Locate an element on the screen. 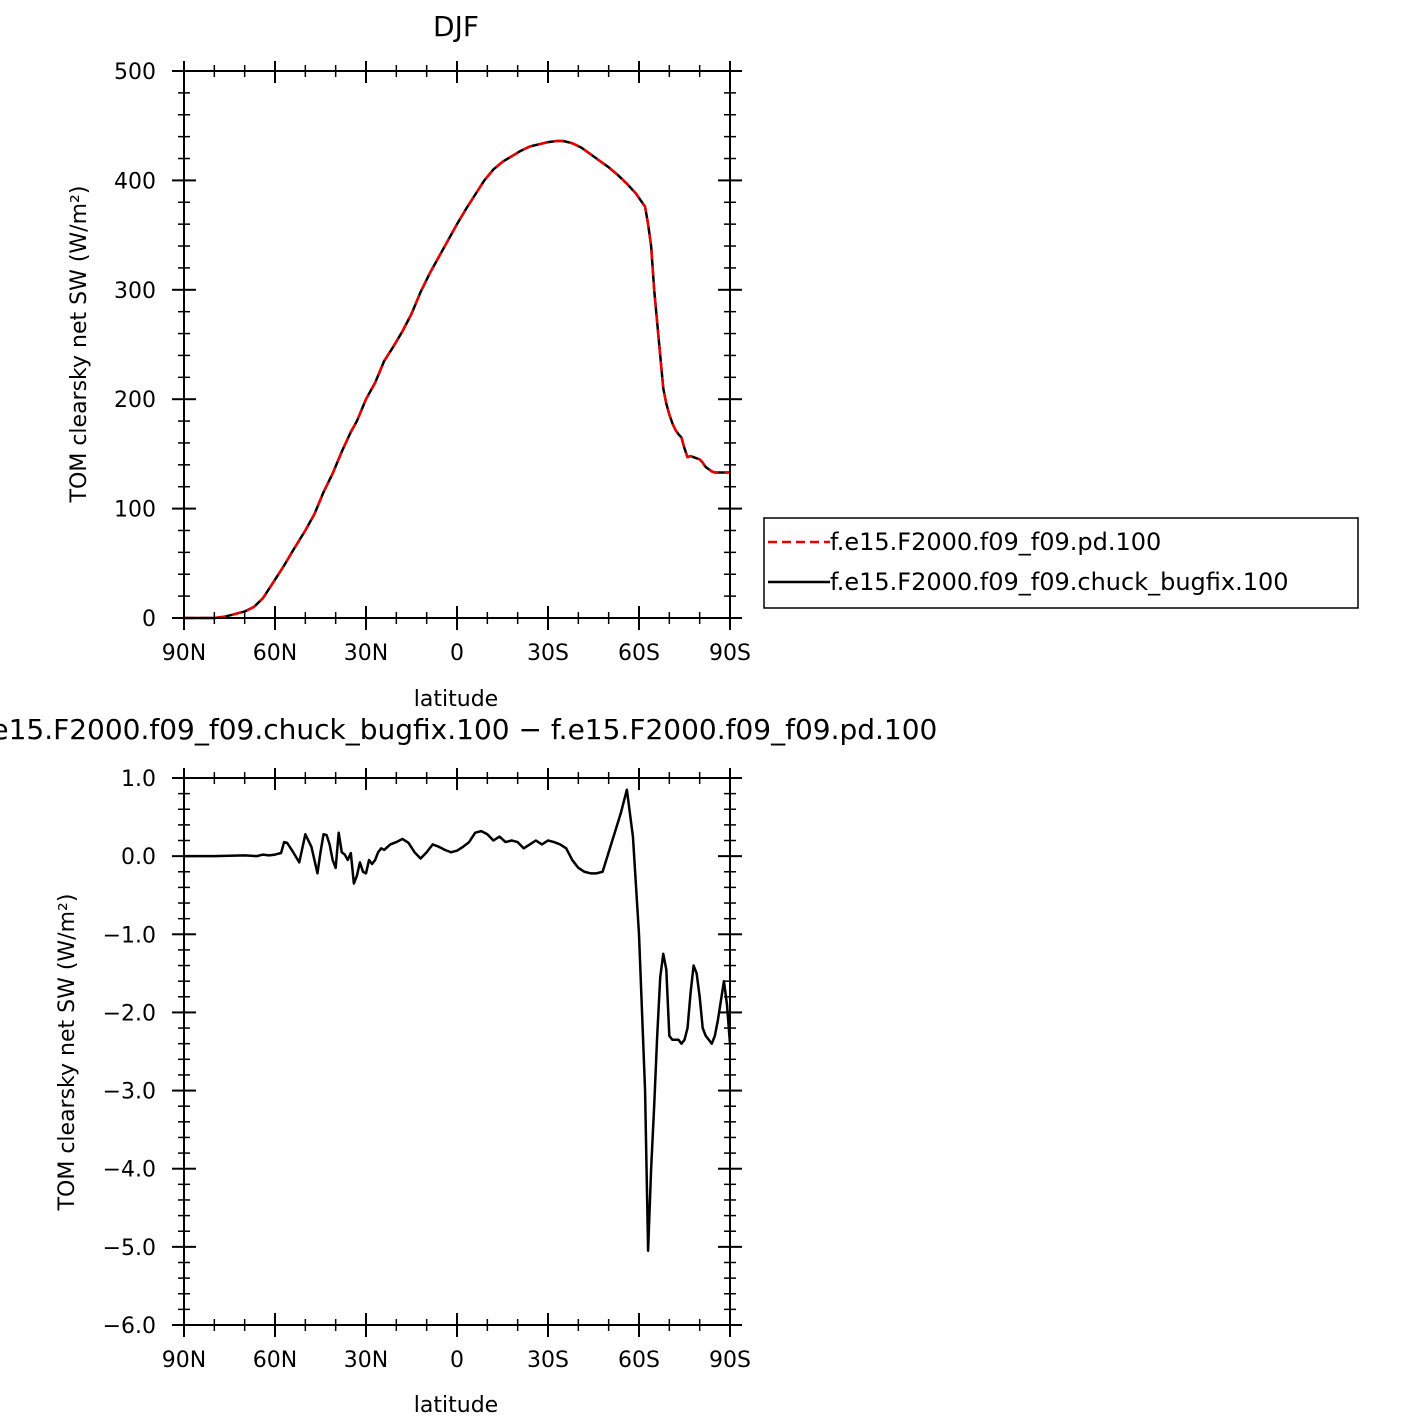  y-tick-label: 300 is located at coordinates (135, 291).